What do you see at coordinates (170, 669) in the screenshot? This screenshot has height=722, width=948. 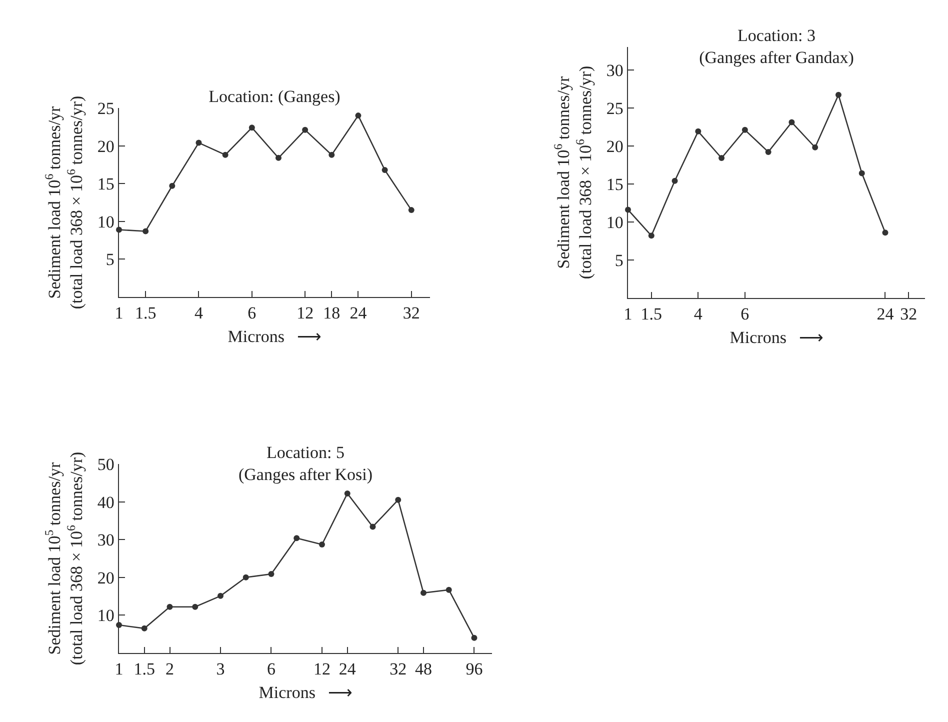 I see `x-tick-label: 2` at bounding box center [170, 669].